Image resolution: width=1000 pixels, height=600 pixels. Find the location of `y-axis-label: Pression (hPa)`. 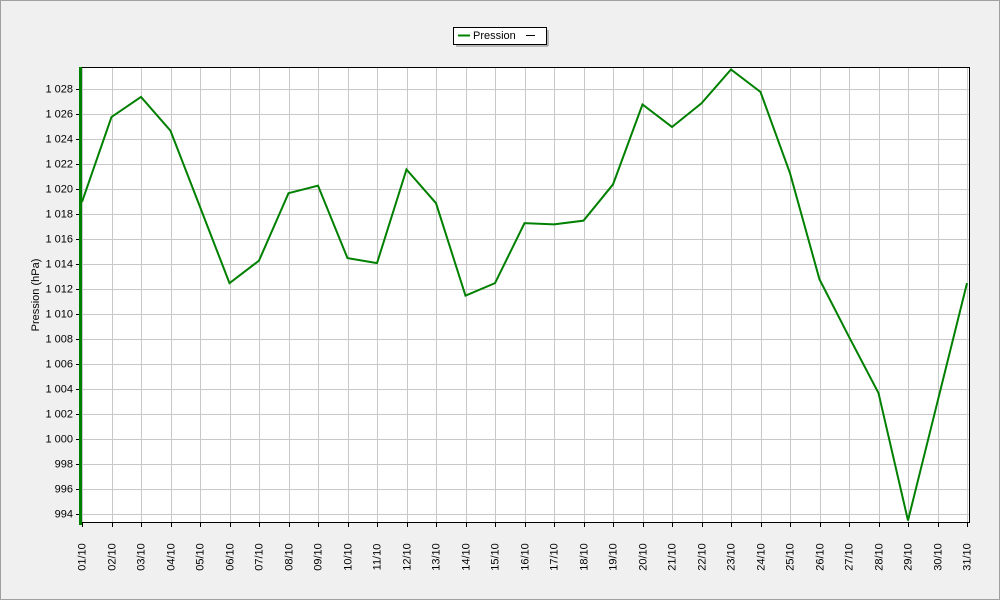

y-axis-label: Pression (hPa) is located at coordinates (36, 295).